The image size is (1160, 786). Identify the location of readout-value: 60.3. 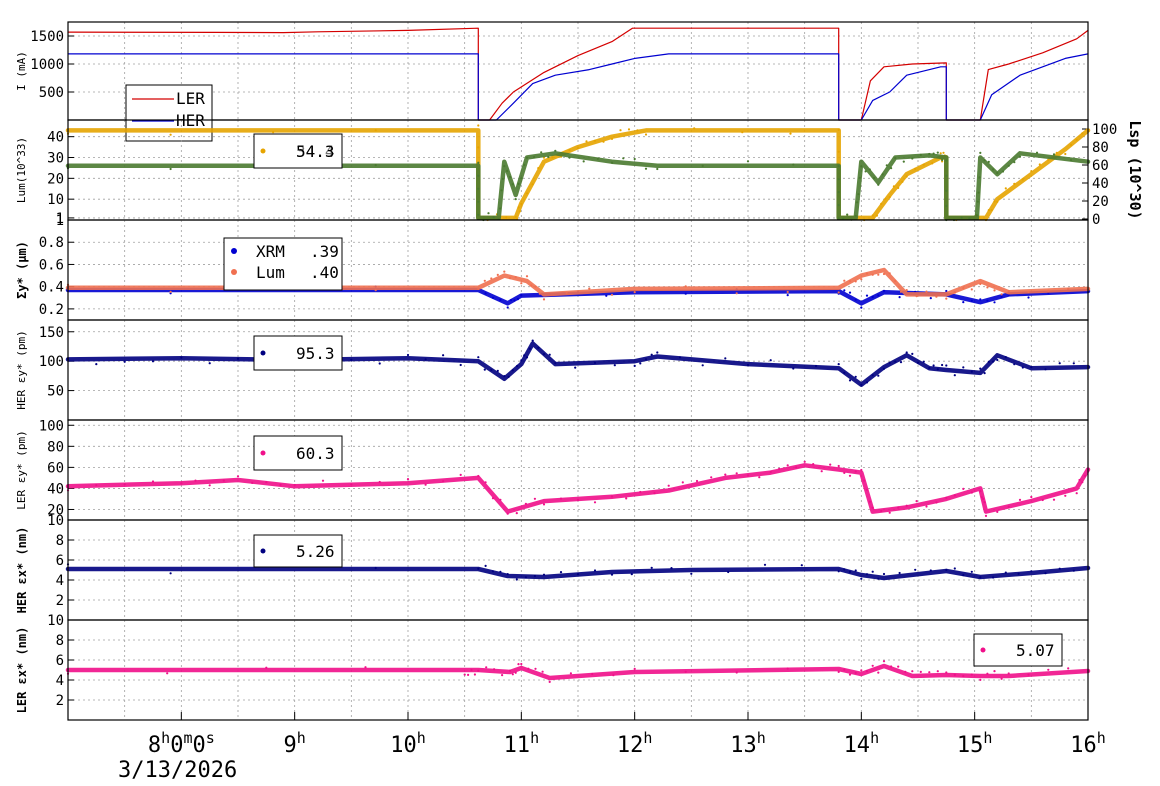
(315, 453).